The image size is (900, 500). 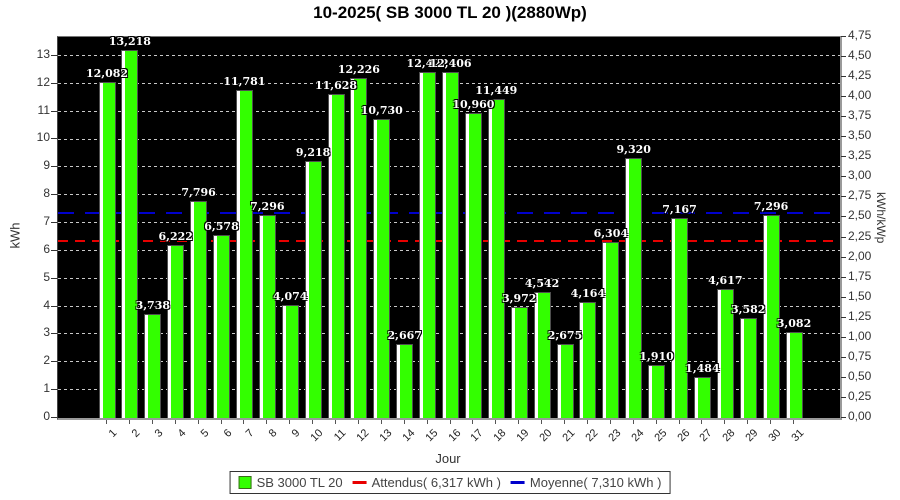 What do you see at coordinates (860, 275) in the screenshot?
I see `right-tick-label-1,75: 1,75` at bounding box center [860, 275].